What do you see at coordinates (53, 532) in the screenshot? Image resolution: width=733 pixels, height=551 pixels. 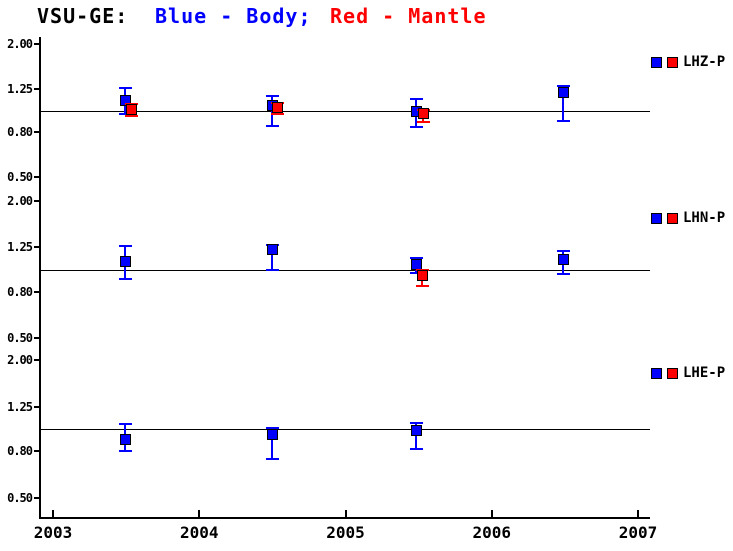 I see `x-tick-label: 2003` at bounding box center [53, 532].